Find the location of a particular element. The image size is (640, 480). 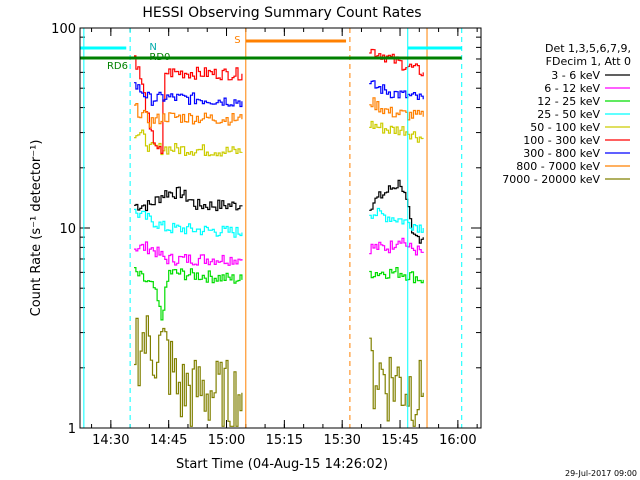

y-tick-label: 10 is located at coordinates (67, 229).